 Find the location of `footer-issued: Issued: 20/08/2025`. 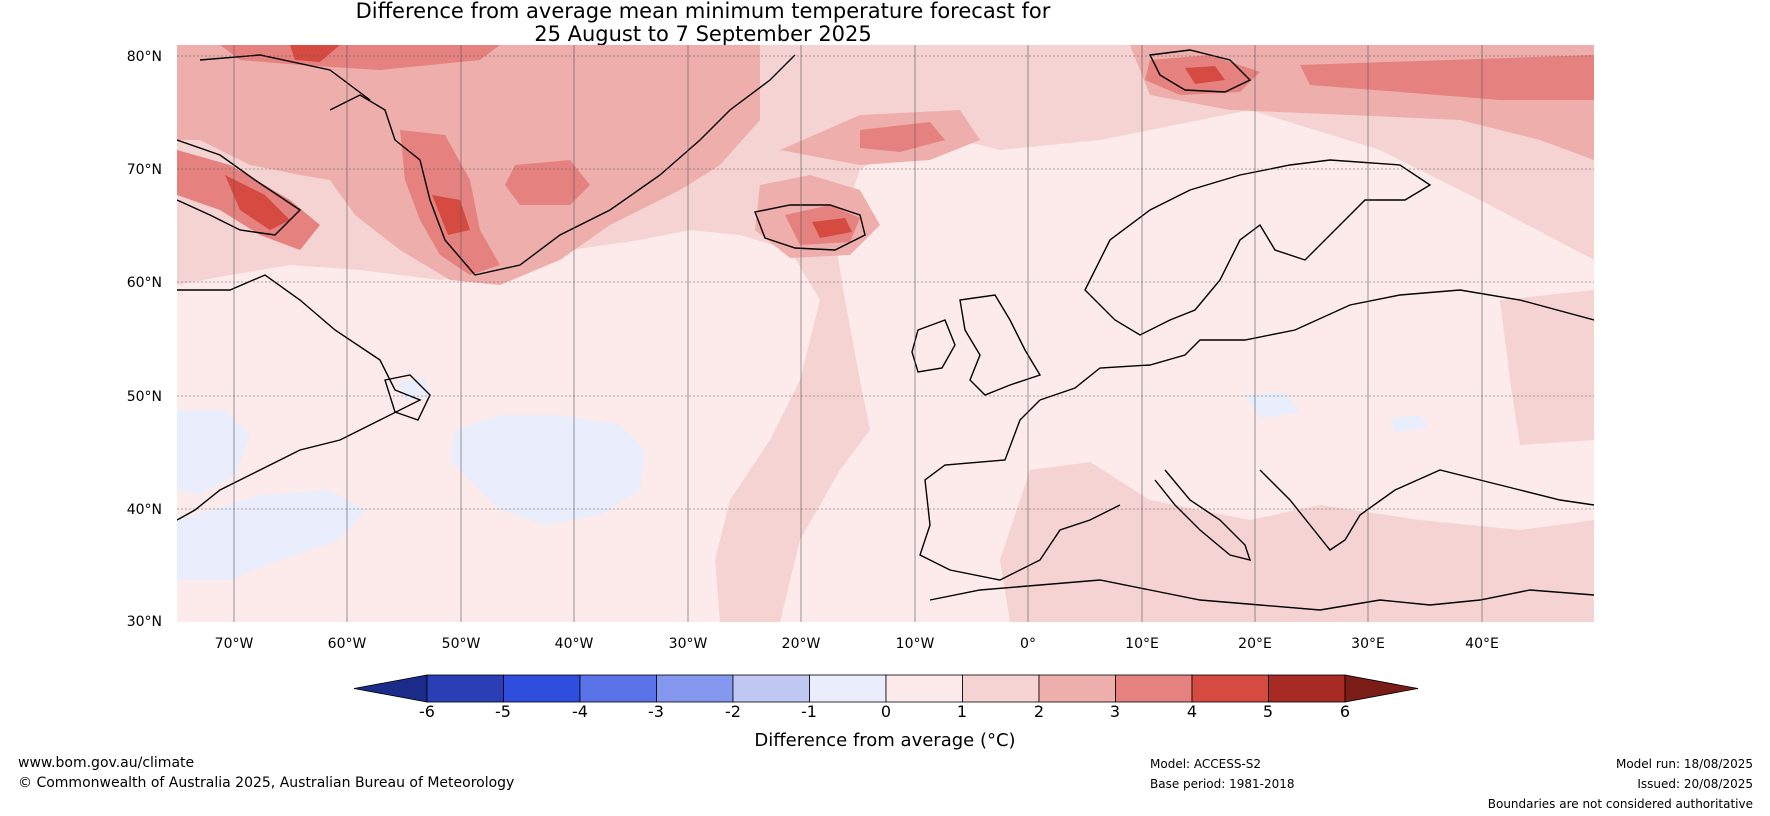

footer-issued: Issued: 20/08/2025 is located at coordinates (1695, 784).